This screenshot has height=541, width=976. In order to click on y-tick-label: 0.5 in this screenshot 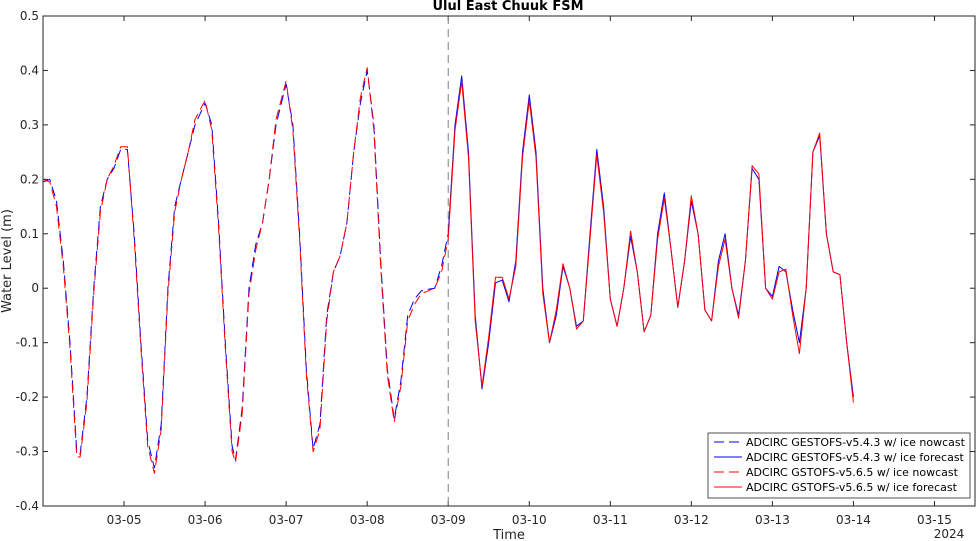, I will do `click(29, 16)`.